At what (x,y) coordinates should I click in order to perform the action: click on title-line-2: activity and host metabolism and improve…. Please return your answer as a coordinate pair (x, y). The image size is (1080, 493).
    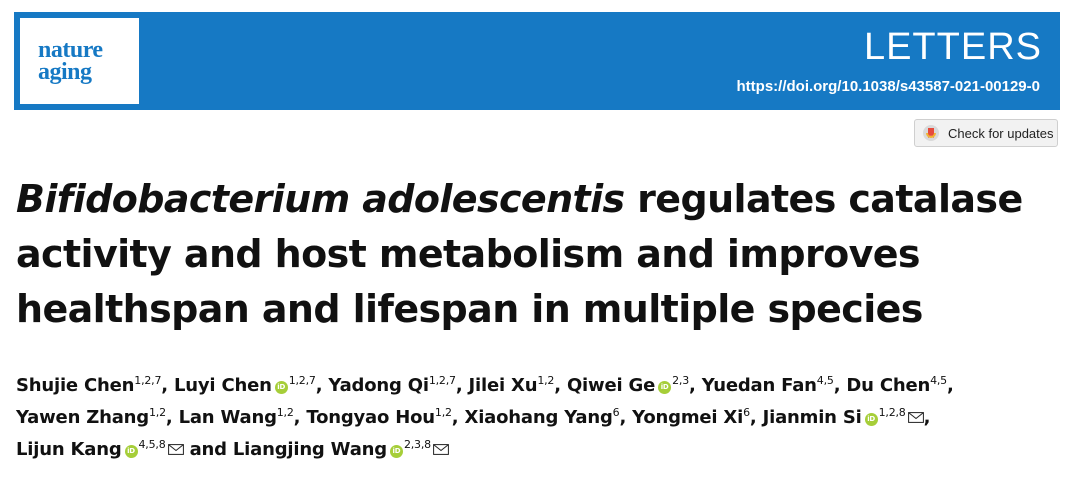
    Looking at the image, I should click on (468, 254).